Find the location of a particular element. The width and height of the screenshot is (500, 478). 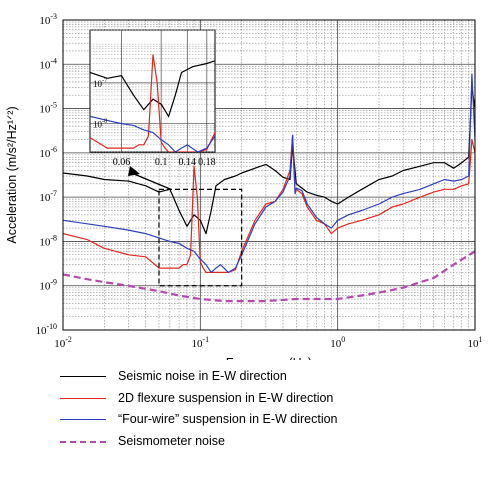

inset-y-tick-label: 10⁻⁷ is located at coordinates (100, 83).